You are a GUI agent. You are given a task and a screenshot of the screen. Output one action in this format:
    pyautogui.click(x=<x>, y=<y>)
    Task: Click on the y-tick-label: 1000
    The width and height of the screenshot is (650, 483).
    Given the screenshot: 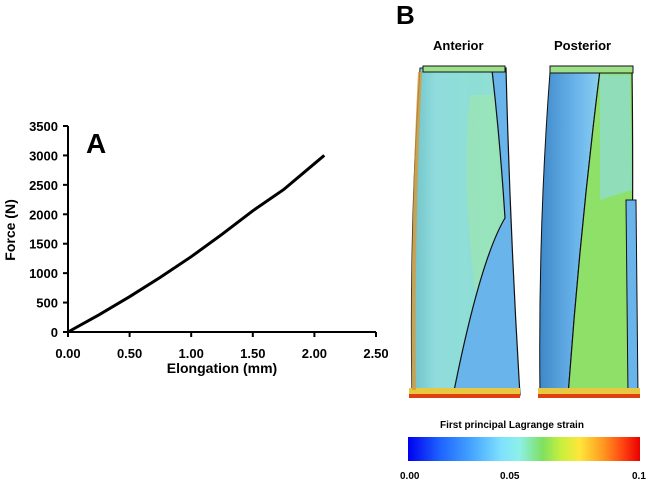 What is the action you would take?
    pyautogui.click(x=43, y=273)
    